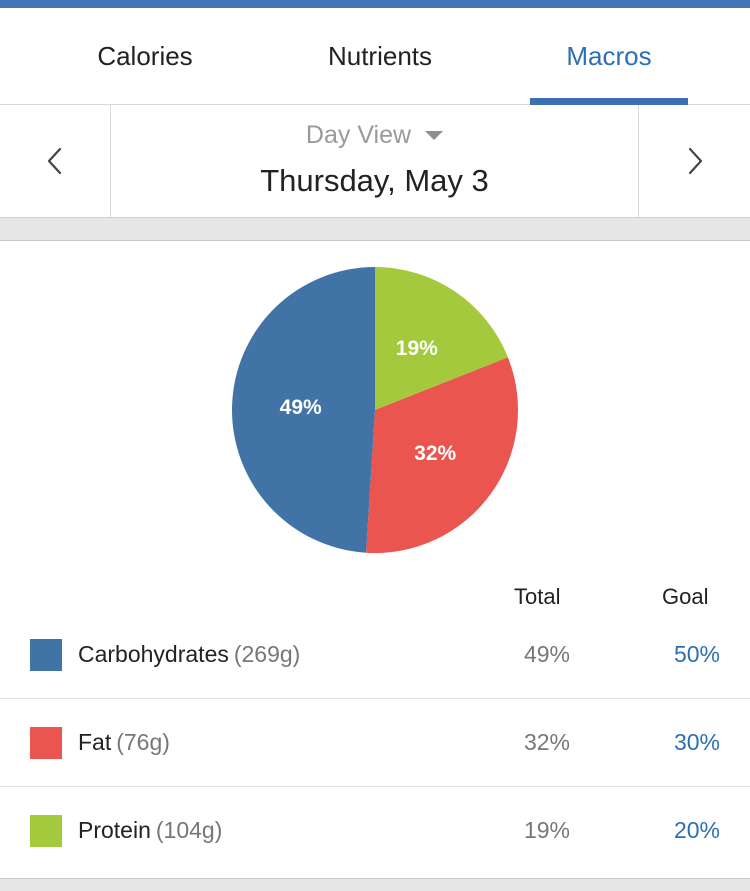 The image size is (750, 891). What do you see at coordinates (435, 453) in the screenshot?
I see `pie-label-fat: 32%` at bounding box center [435, 453].